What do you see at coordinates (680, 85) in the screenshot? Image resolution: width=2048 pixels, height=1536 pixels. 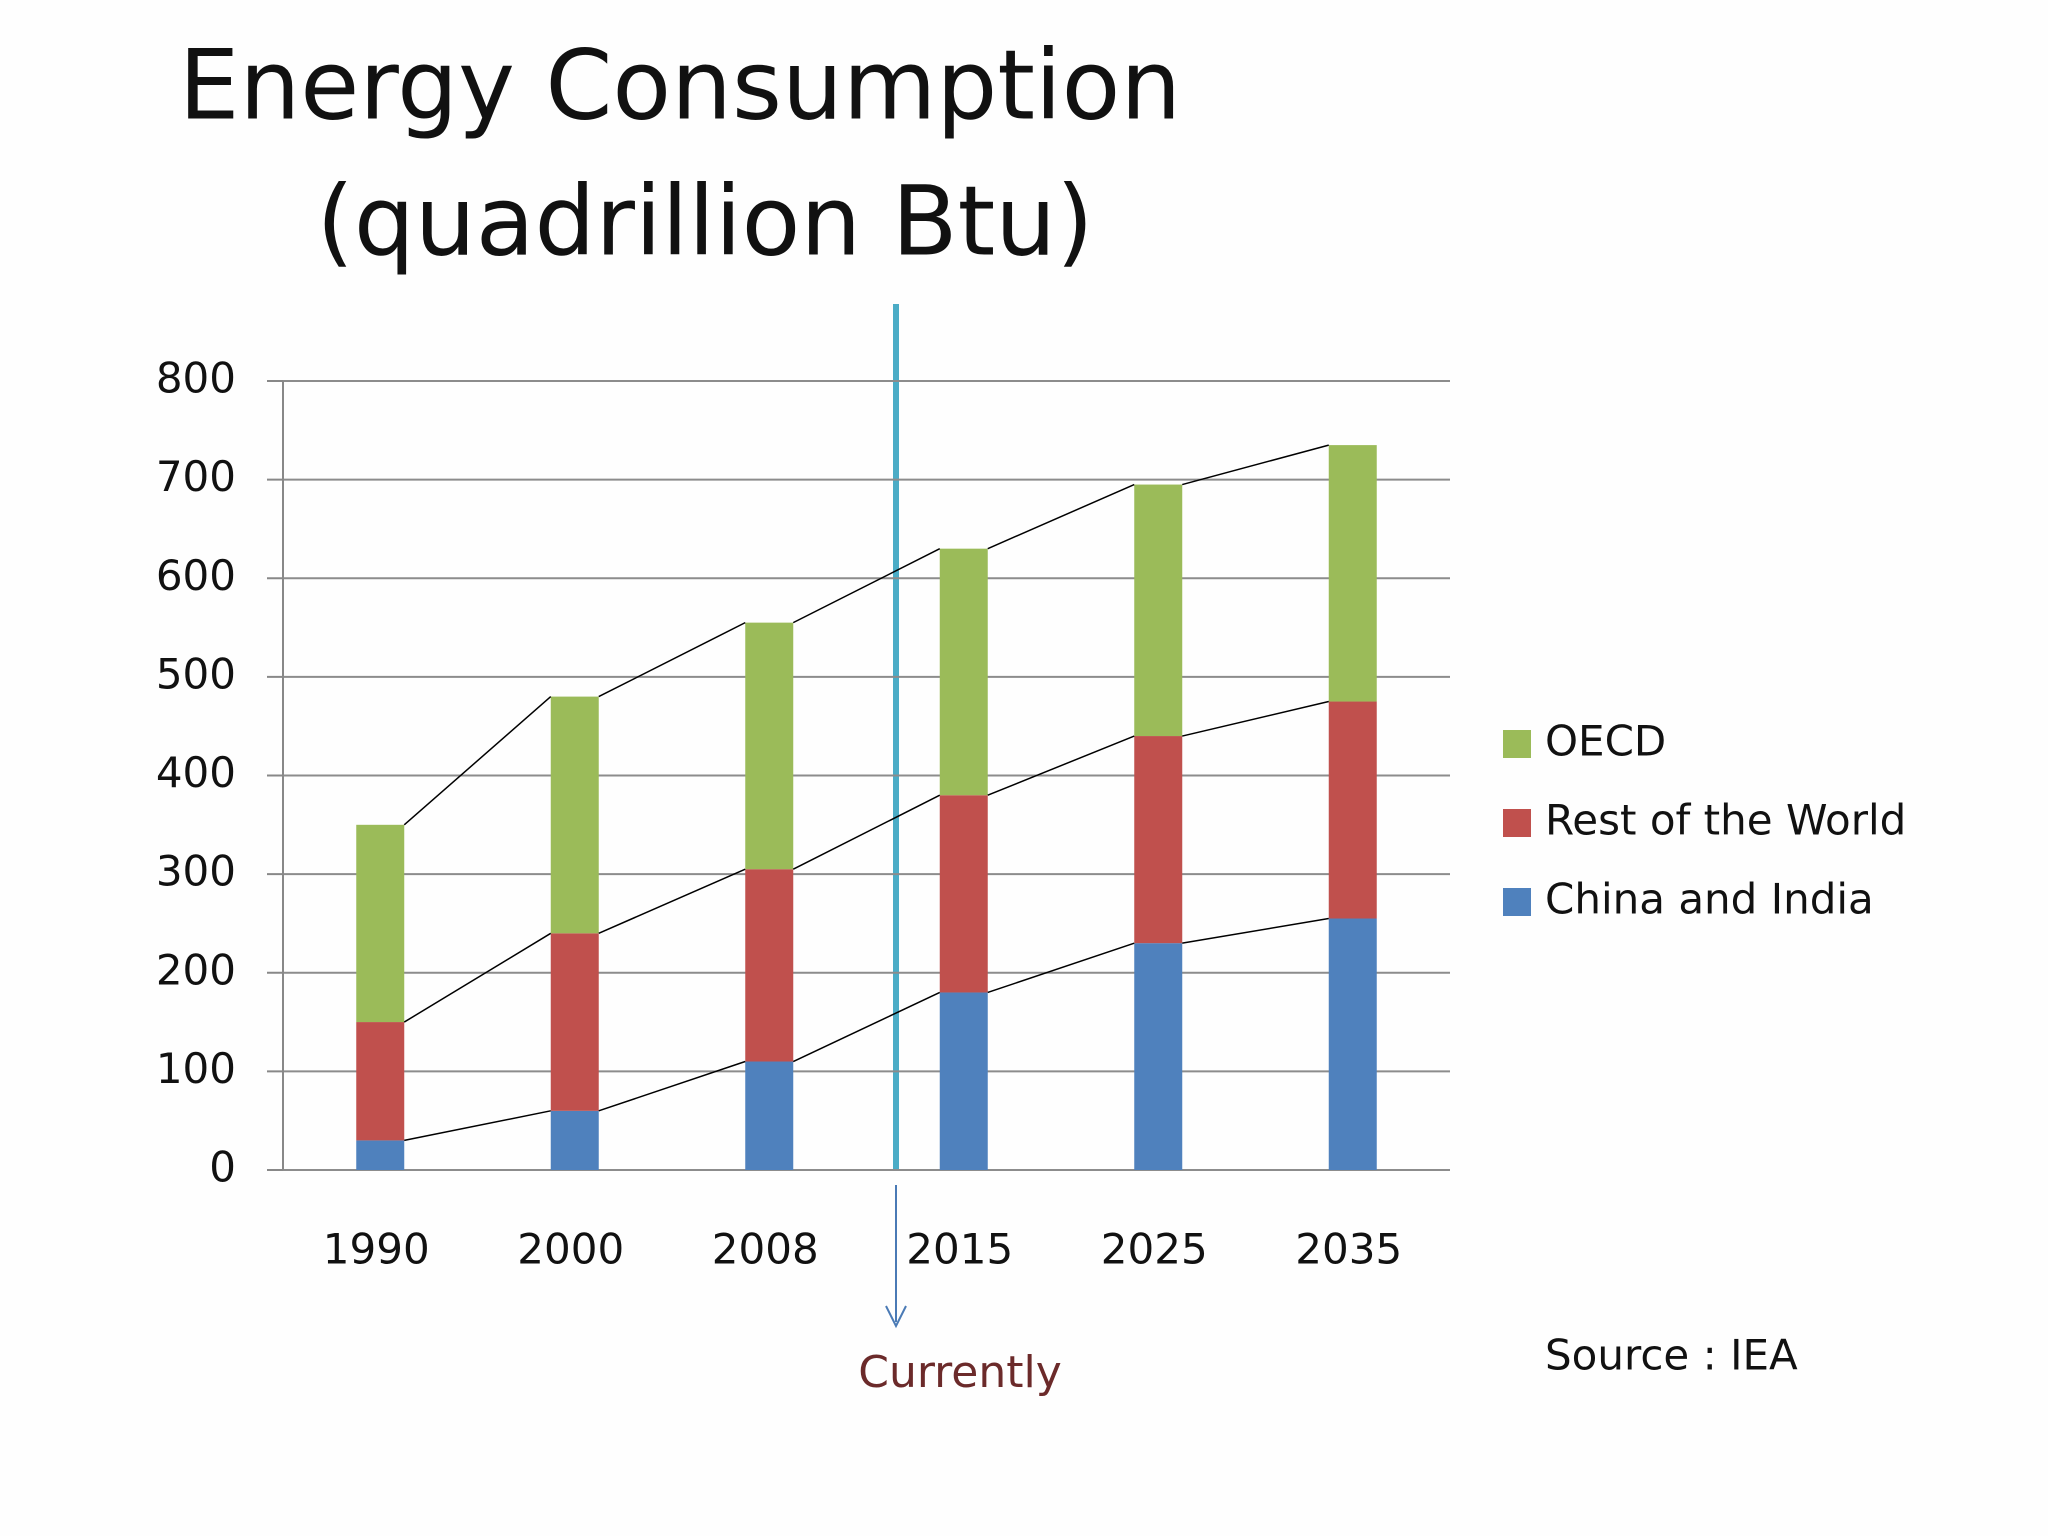 I see `chart-title: Energy Consumption` at bounding box center [680, 85].